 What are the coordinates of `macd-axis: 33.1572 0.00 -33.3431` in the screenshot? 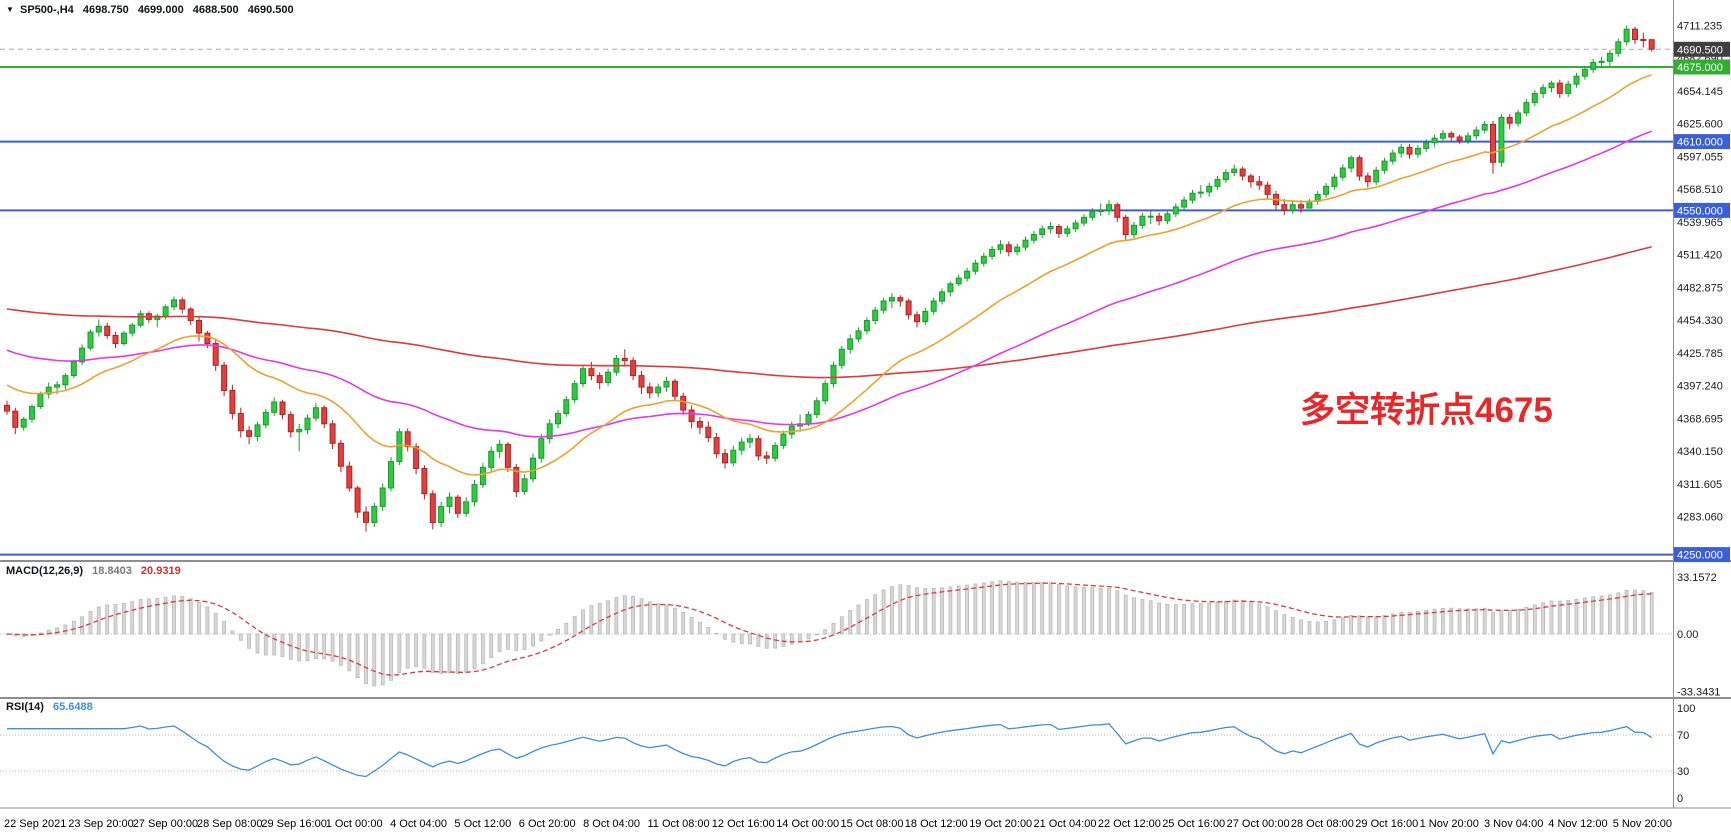 It's located at (1698, 635).